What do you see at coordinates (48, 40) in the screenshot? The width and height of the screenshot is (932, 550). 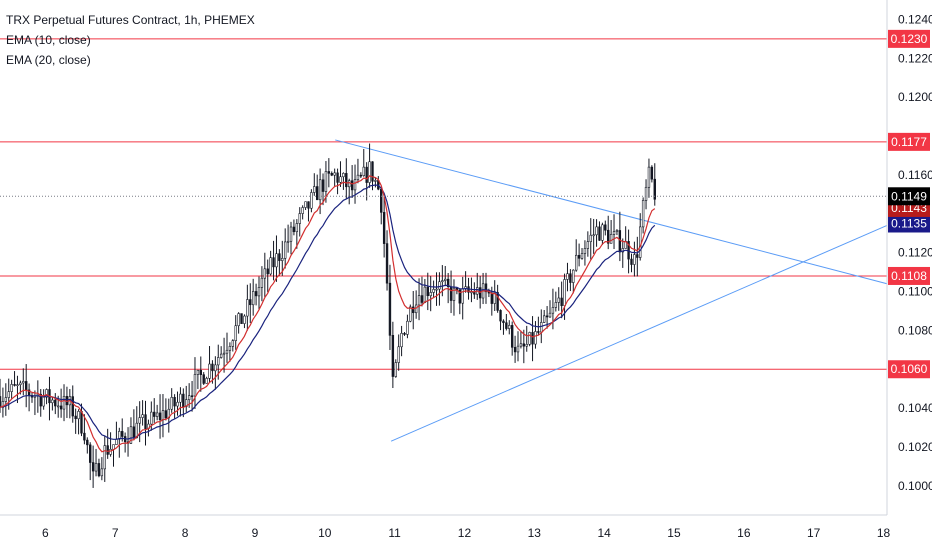 I see `ema10-legend: EMA (10, close)` at bounding box center [48, 40].